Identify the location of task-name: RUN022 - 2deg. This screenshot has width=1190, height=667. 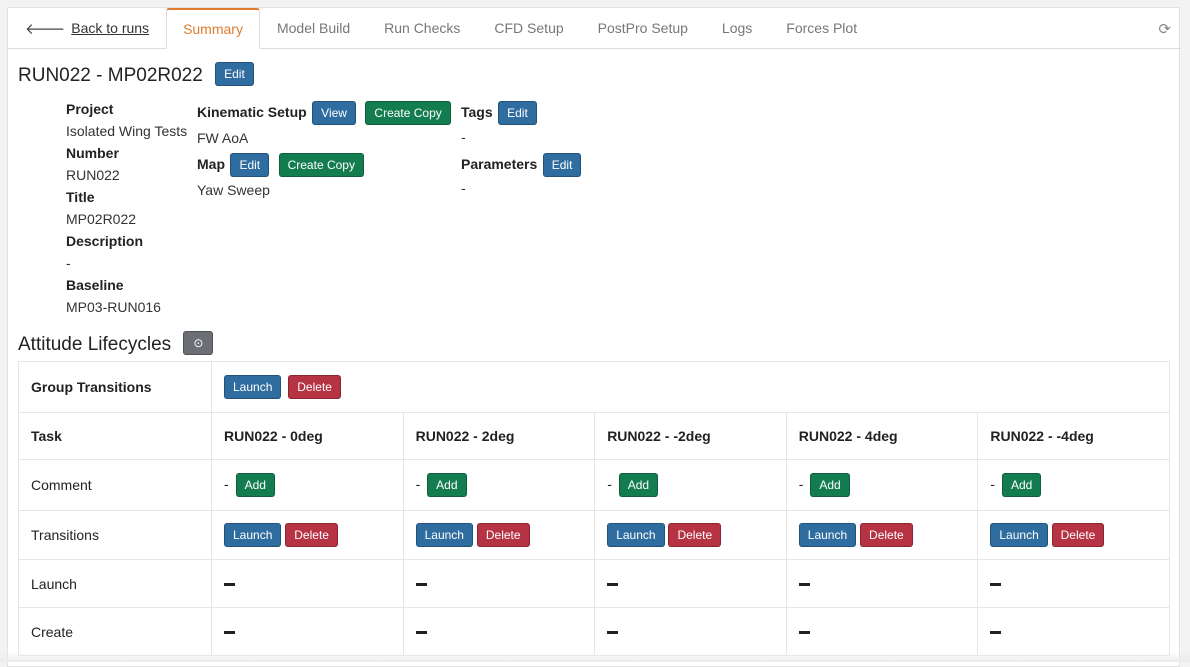
(499, 436).